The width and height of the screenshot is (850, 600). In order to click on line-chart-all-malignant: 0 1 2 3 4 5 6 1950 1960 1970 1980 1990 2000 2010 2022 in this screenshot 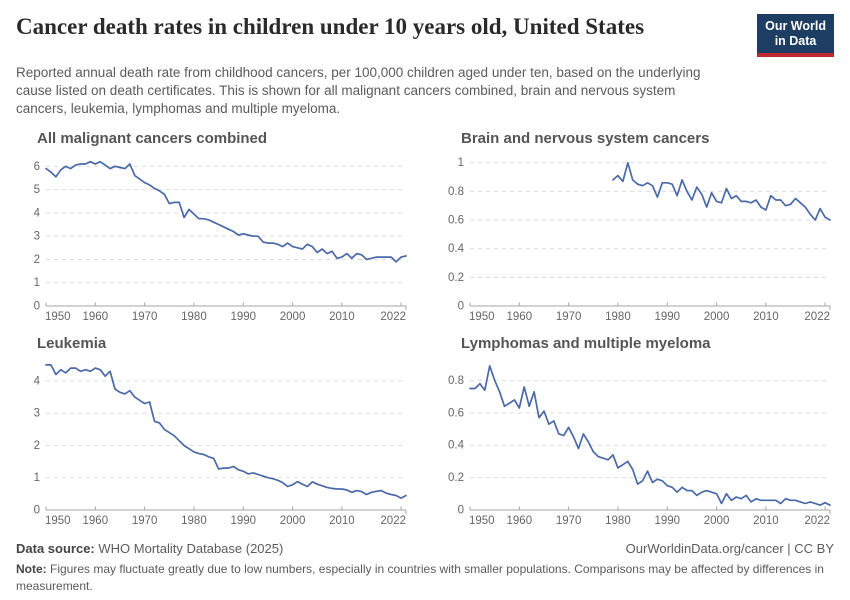, I will do `click(220, 241)`.